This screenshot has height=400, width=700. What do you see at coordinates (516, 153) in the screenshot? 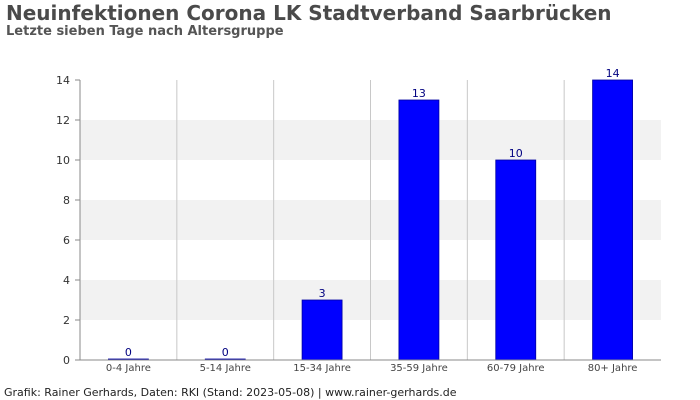
I see `bar-value-label: 10` at bounding box center [516, 153].